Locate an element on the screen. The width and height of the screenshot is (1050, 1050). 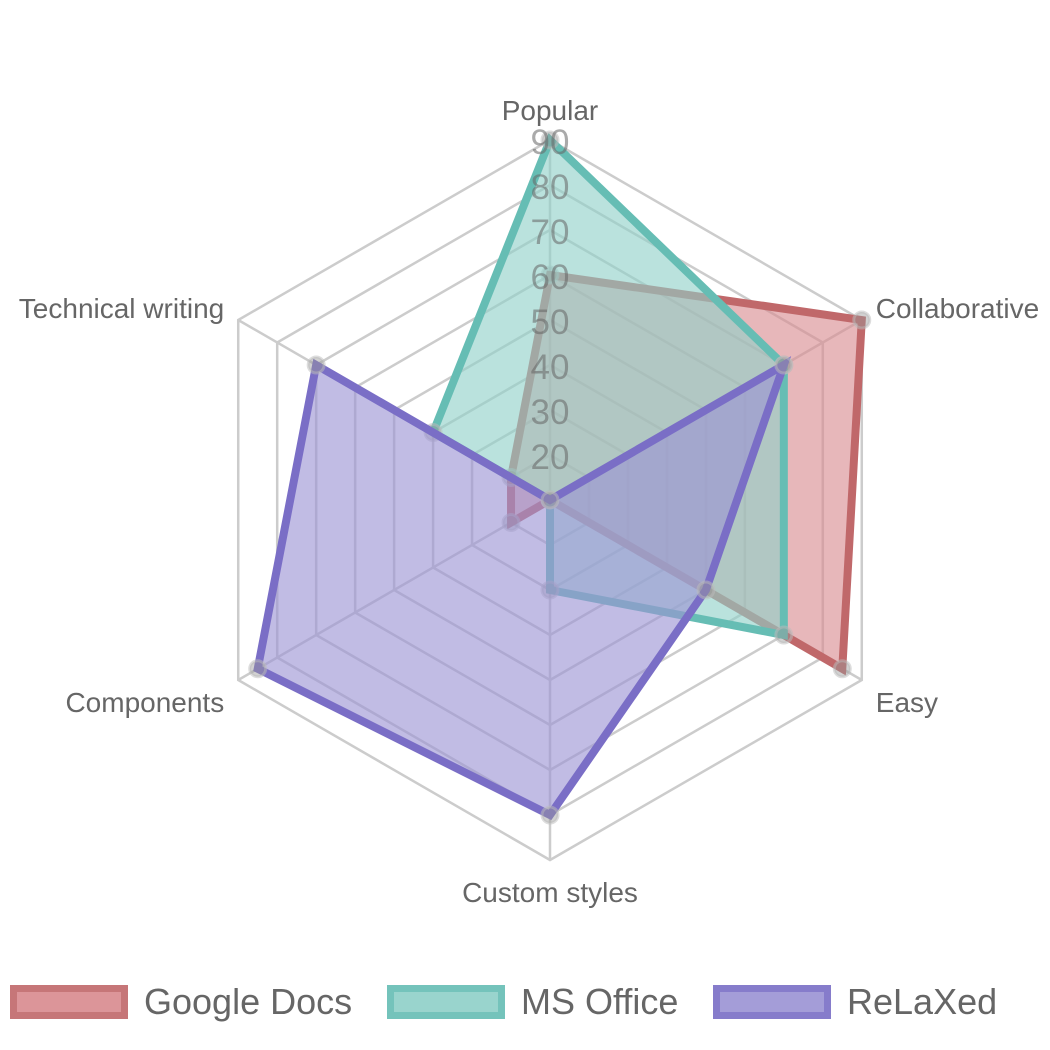
legend-label-relaxed: ReLaXed is located at coordinates (922, 1001).